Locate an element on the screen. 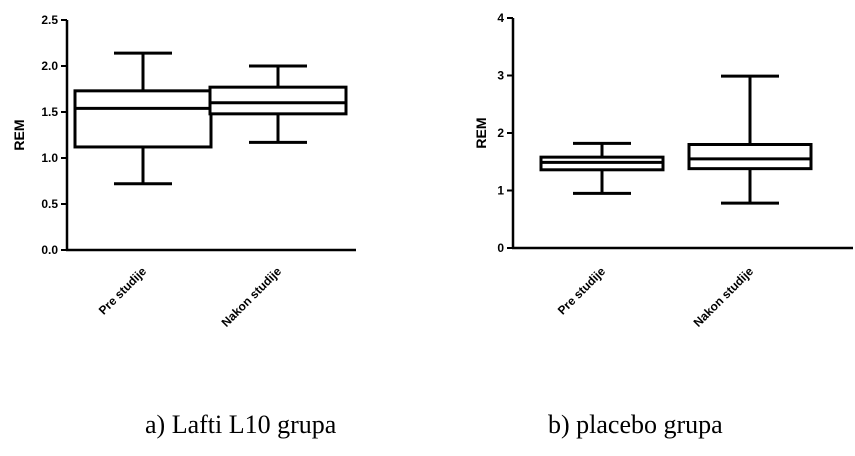 The image size is (855, 456). y-tick-label: 3 is located at coordinates (500, 76).